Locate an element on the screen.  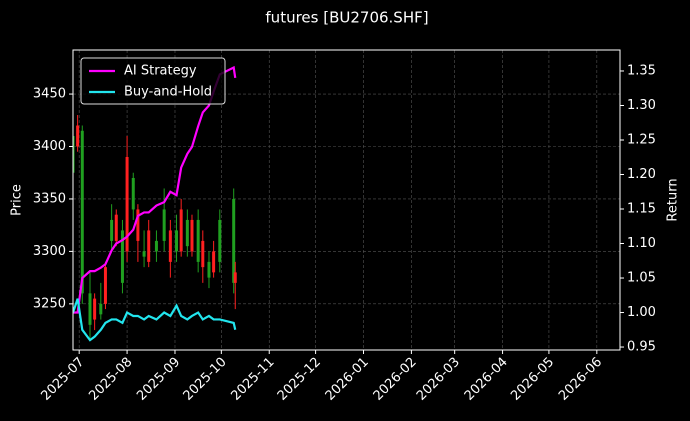
x-tick-label: 2025-10 is located at coordinates (205, 379).